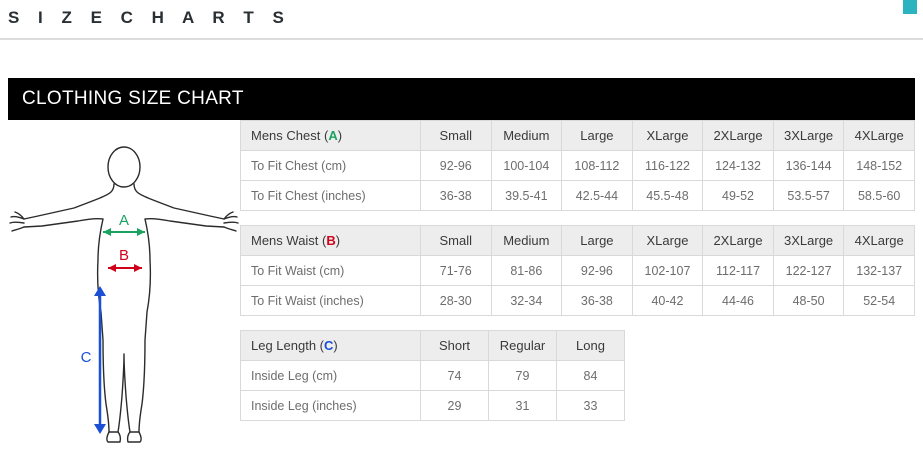  What do you see at coordinates (667, 270) in the screenshot?
I see `cell: 102-107` at bounding box center [667, 270].